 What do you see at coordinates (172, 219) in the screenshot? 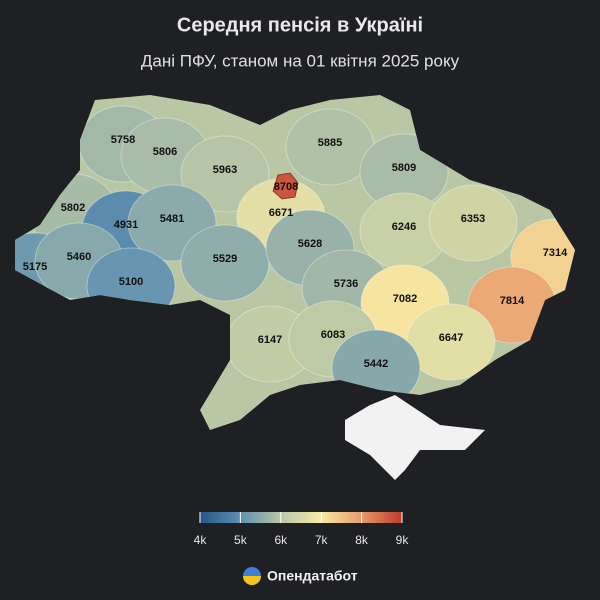
I see `region-label: 5481` at bounding box center [172, 219].